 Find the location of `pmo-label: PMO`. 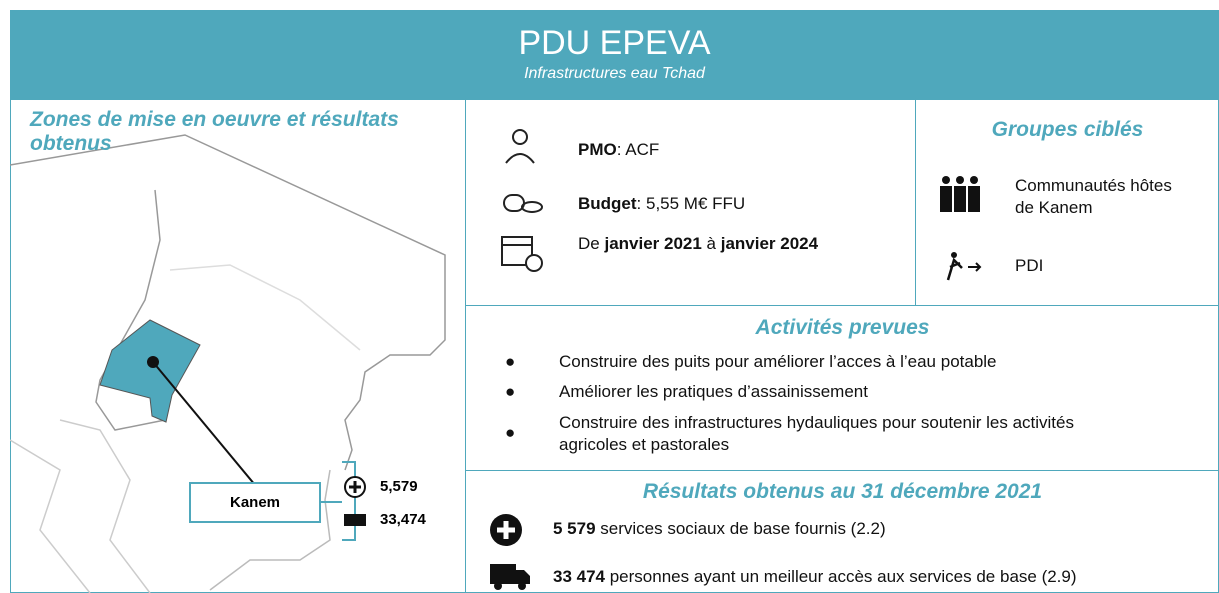

pmo-label: PMO is located at coordinates (597, 149).